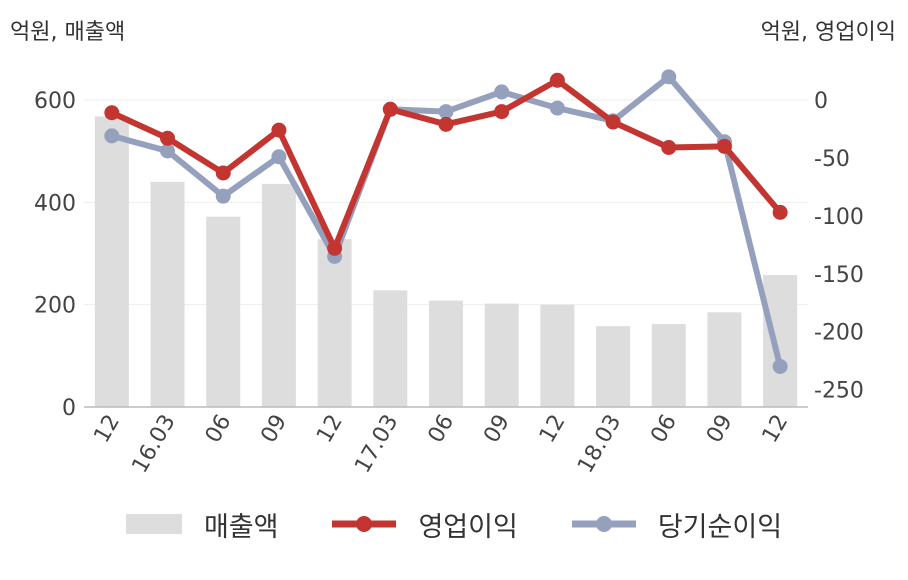 The width and height of the screenshot is (908, 580). I want to click on legend-label-revenue: 매출액, so click(241, 527).